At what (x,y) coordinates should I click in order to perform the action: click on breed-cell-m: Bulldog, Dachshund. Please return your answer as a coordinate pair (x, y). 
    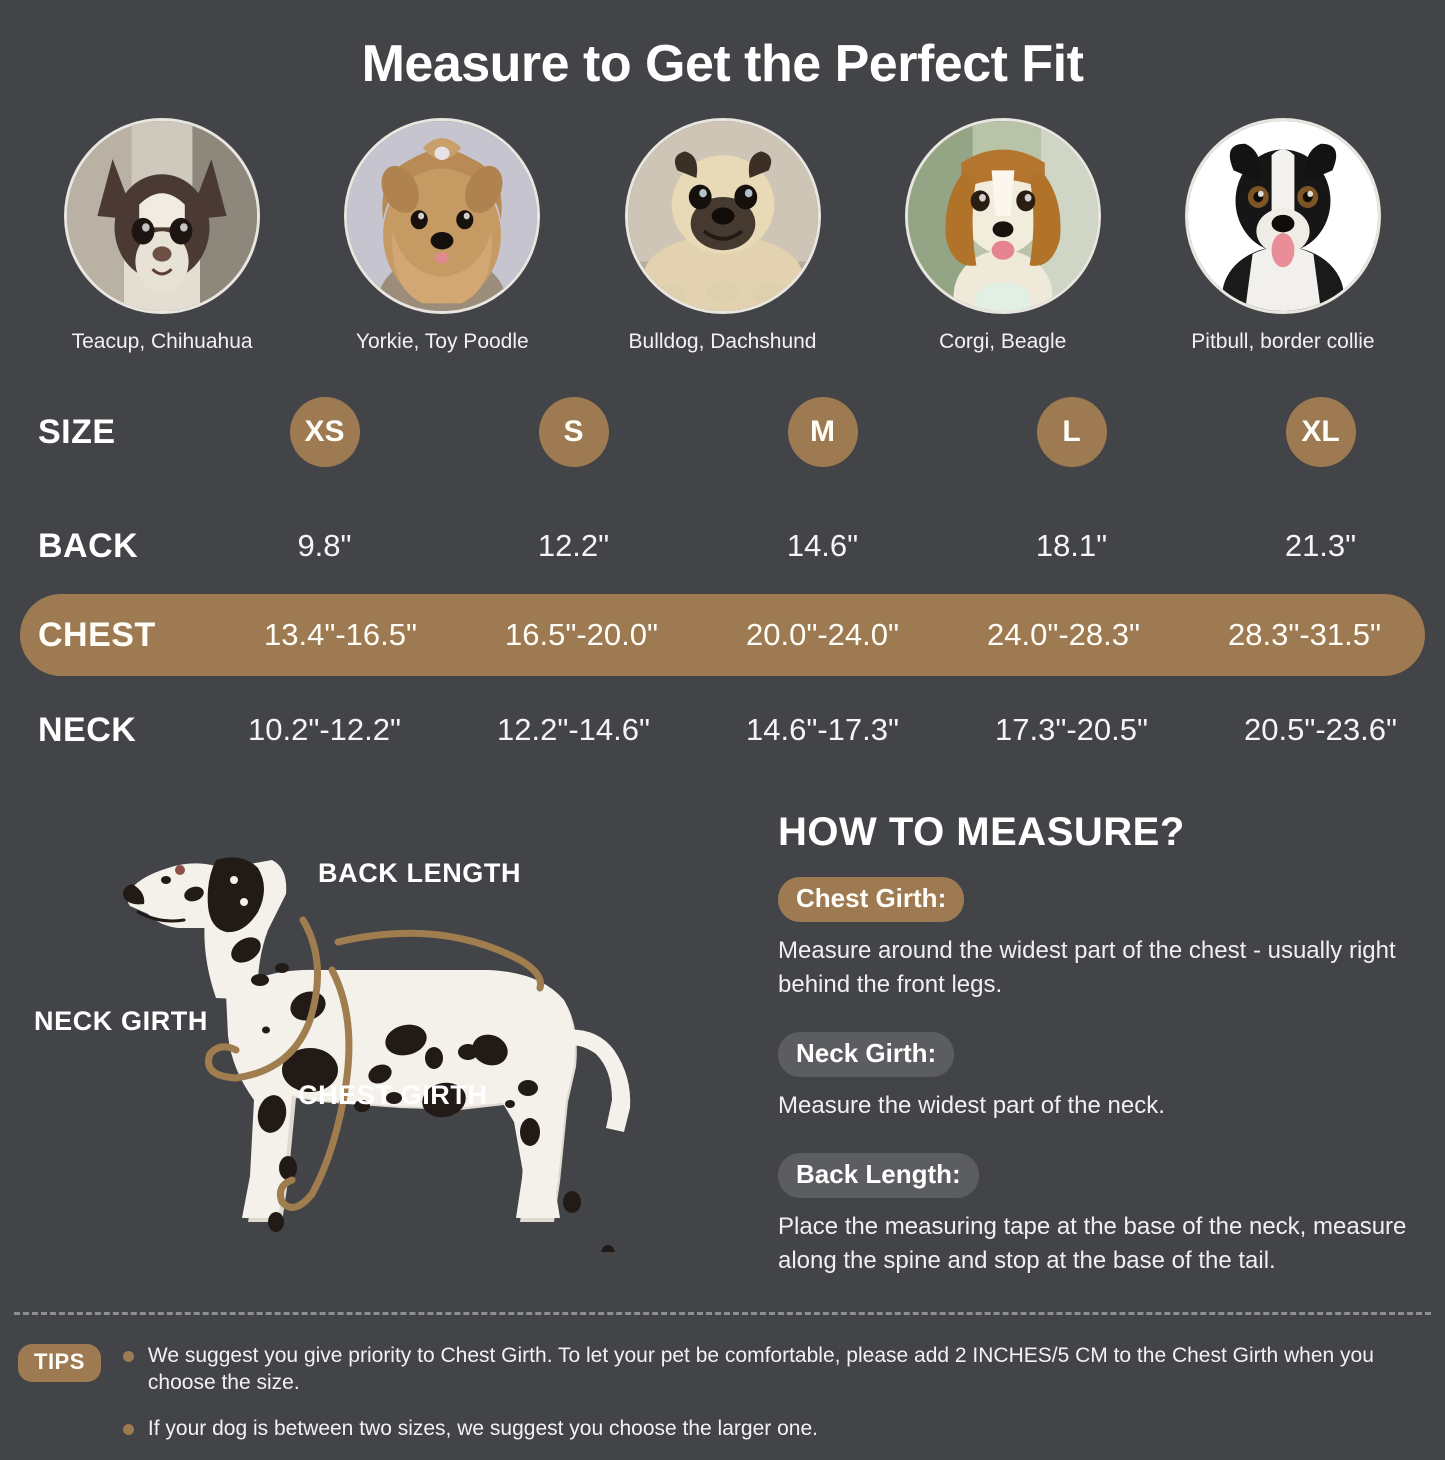
    Looking at the image, I should click on (722, 236).